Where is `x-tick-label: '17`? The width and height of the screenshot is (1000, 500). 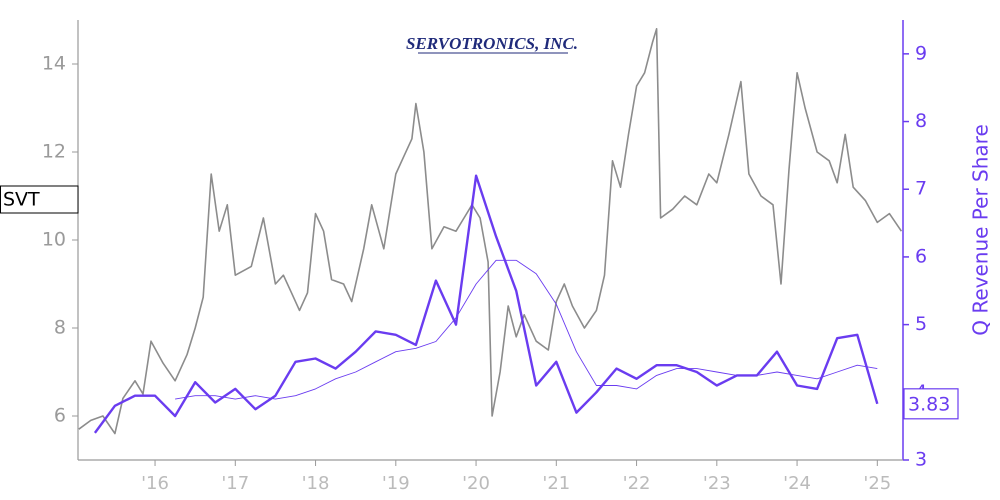
x-tick-label: '17 is located at coordinates (235, 483).